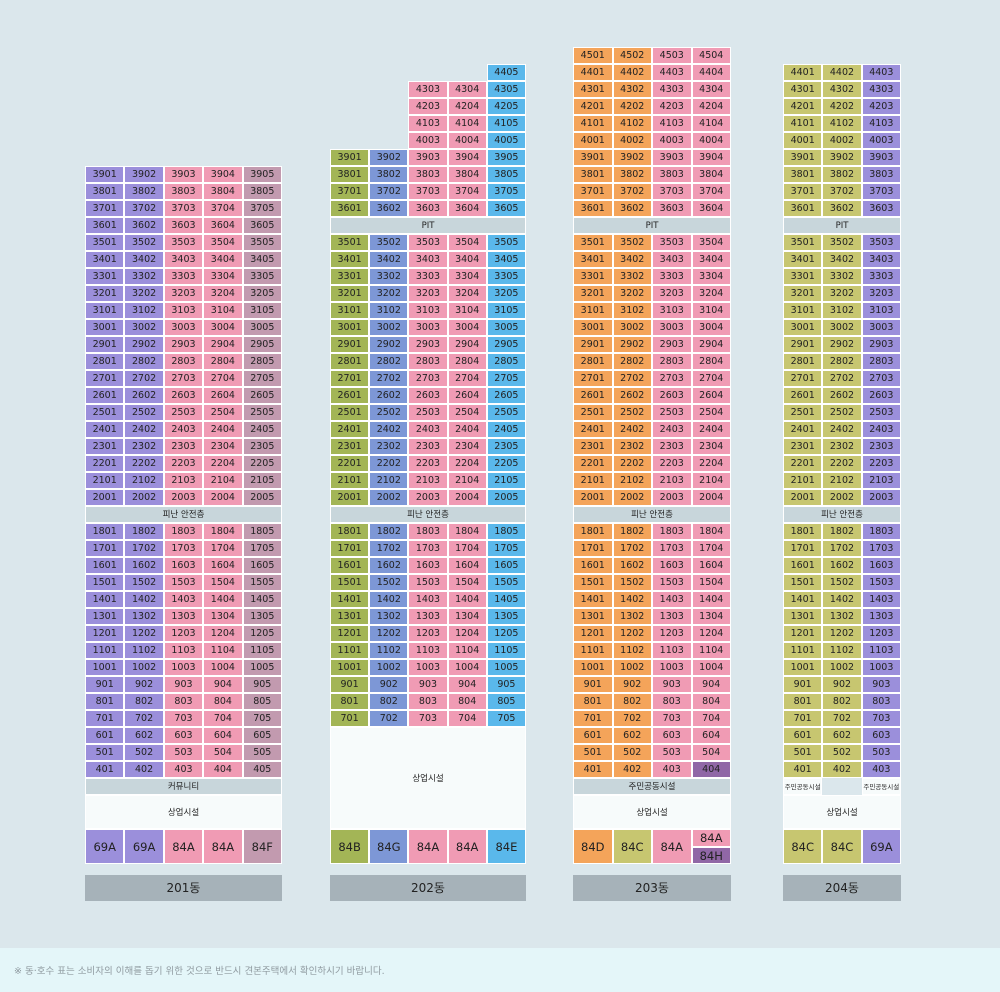 The image size is (1000, 992). Describe the element at coordinates (223, 327) in the screenshot. I see `unit-cell: 3004` at that location.